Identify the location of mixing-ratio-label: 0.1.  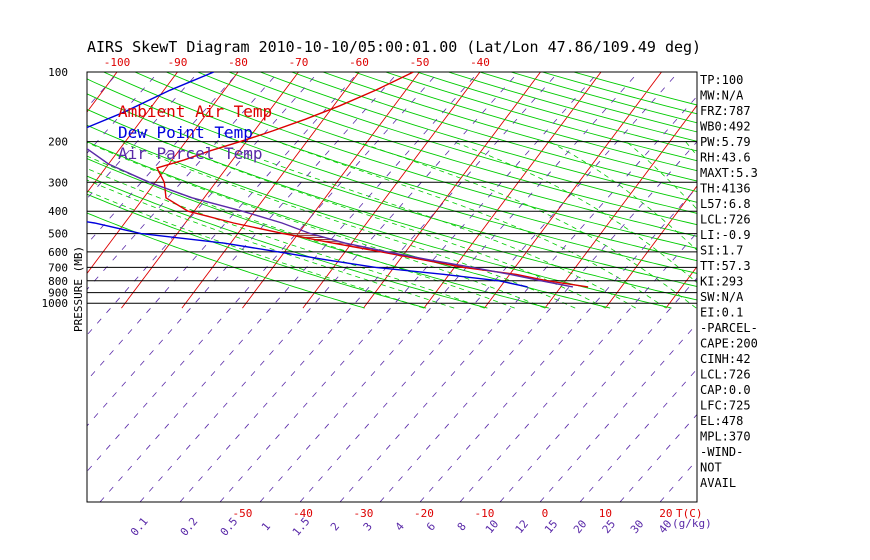
(139, 527).